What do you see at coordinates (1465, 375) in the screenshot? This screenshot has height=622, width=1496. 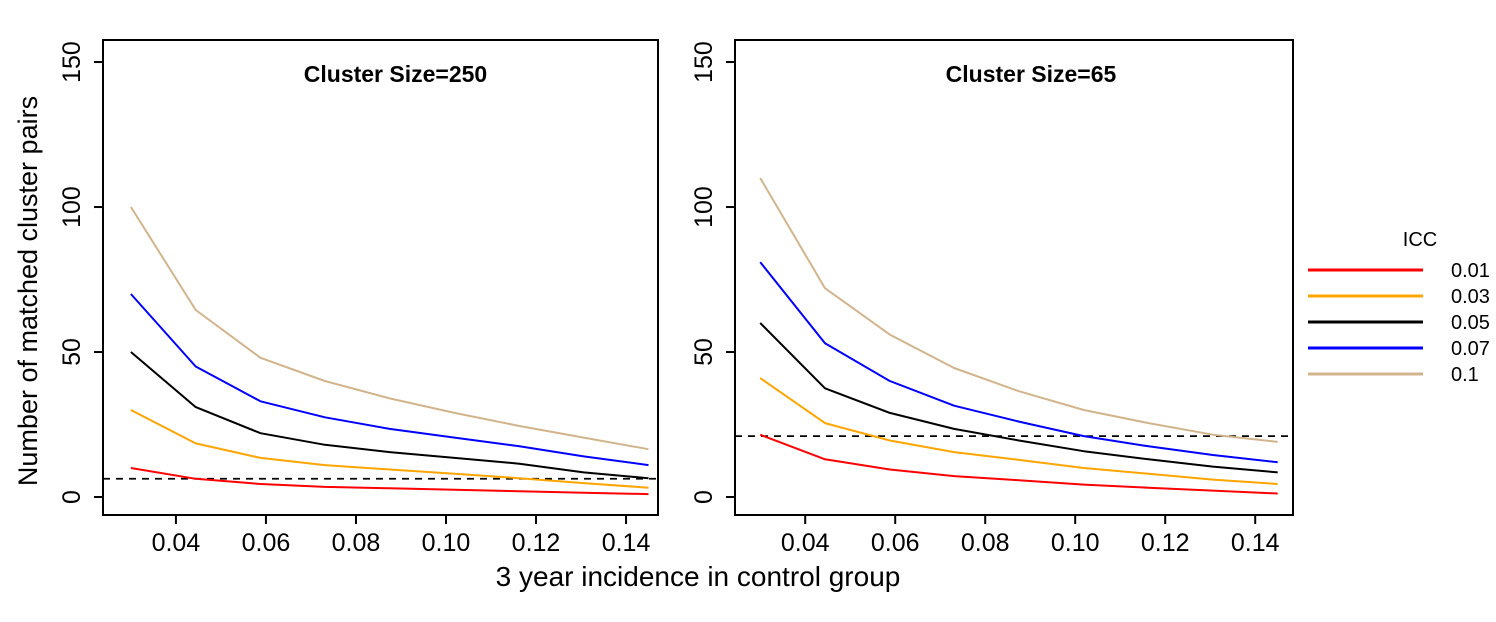 I see `legend-item-label: 0.1` at bounding box center [1465, 375].